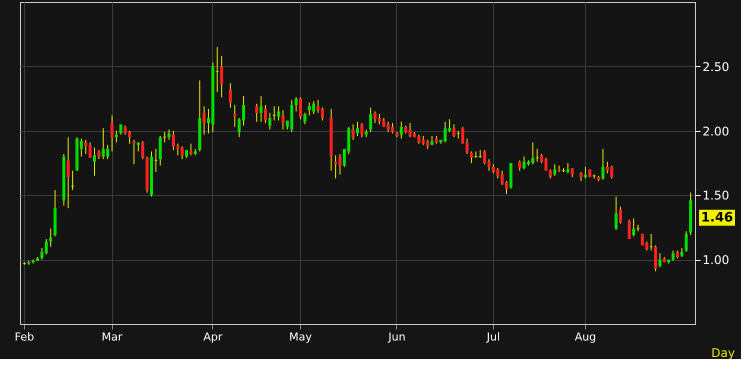  I want to click on y-tick-label: 2.00, so click(716, 131).